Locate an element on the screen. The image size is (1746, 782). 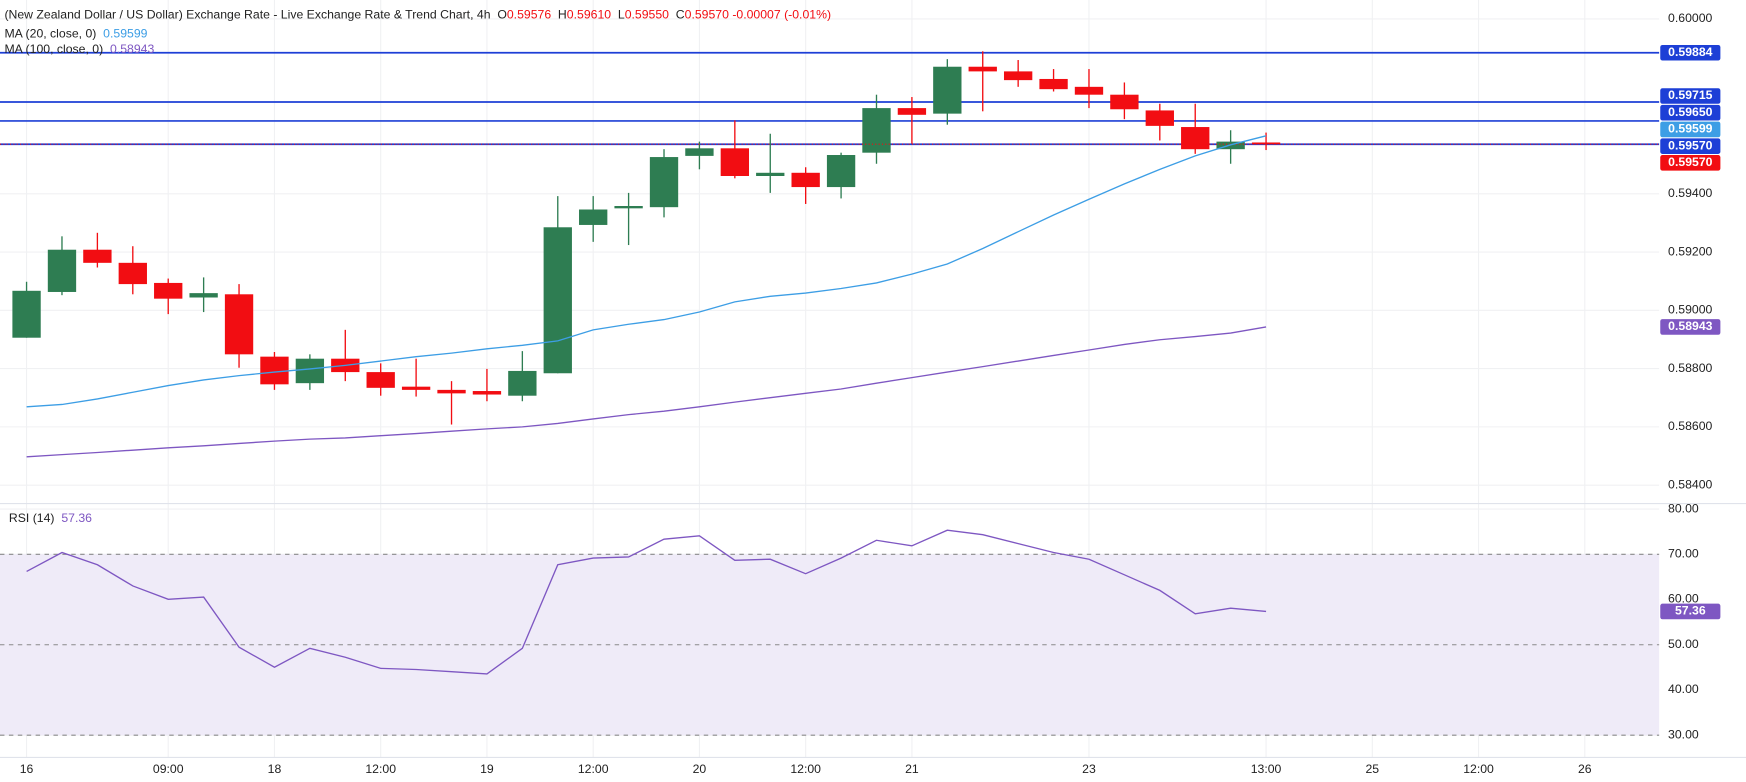
y-tick-label: 0.58800 is located at coordinates (1690, 368).